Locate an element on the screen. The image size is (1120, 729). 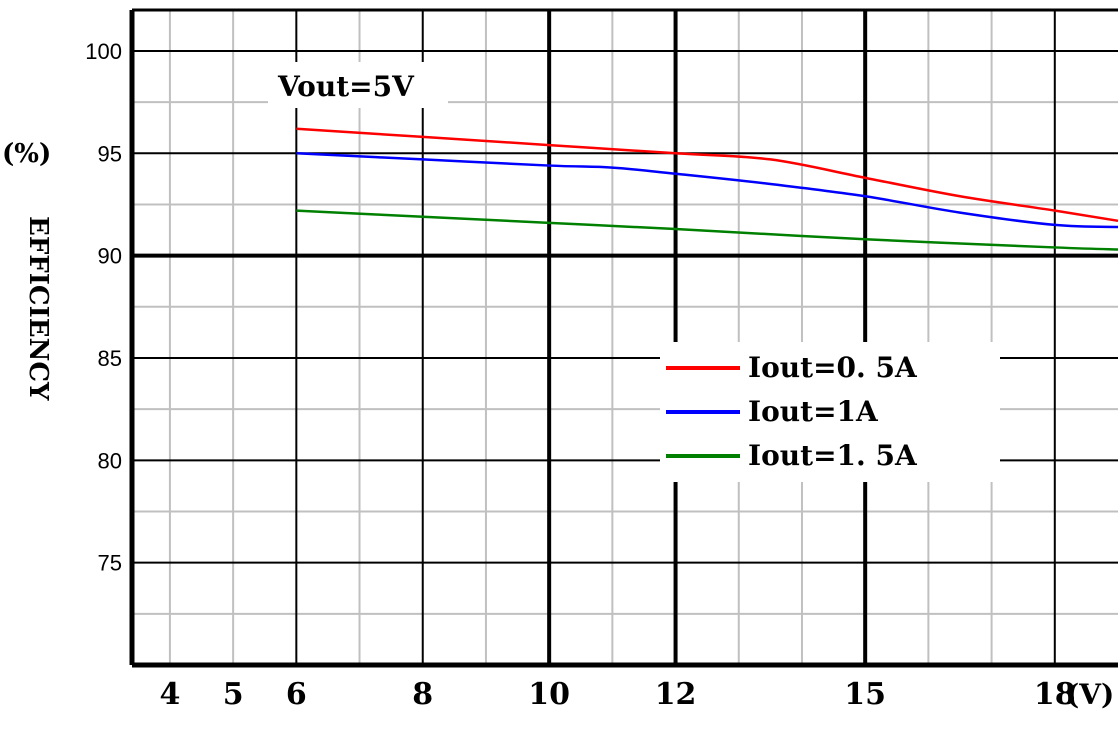
y-tick-label: 85 is located at coordinates (110, 358).